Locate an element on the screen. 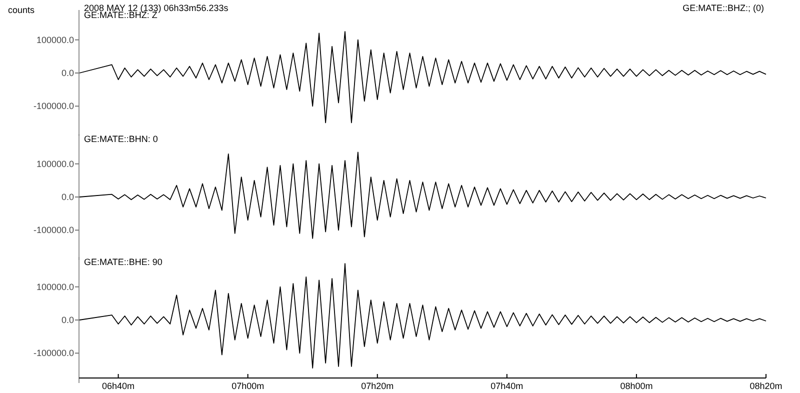 The image size is (800, 393). y-axis-title: counts is located at coordinates (22, 10).